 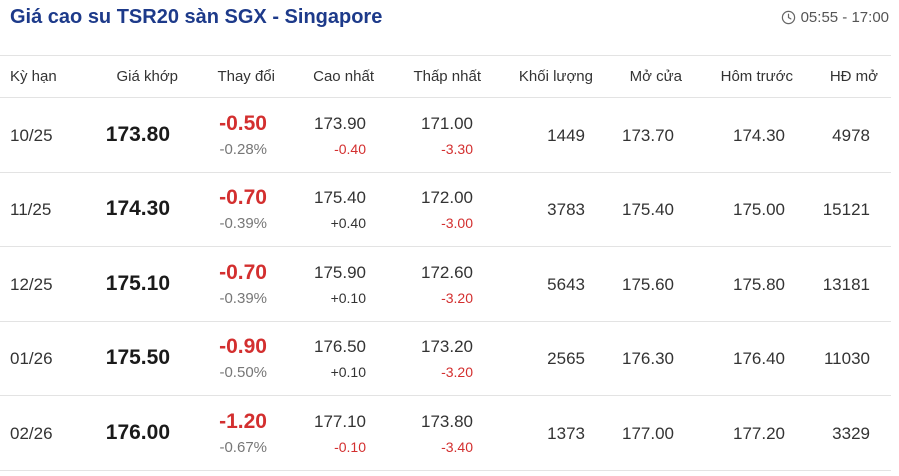 What do you see at coordinates (447, 346) in the screenshot?
I see `low-cell: 173.20` at bounding box center [447, 346].